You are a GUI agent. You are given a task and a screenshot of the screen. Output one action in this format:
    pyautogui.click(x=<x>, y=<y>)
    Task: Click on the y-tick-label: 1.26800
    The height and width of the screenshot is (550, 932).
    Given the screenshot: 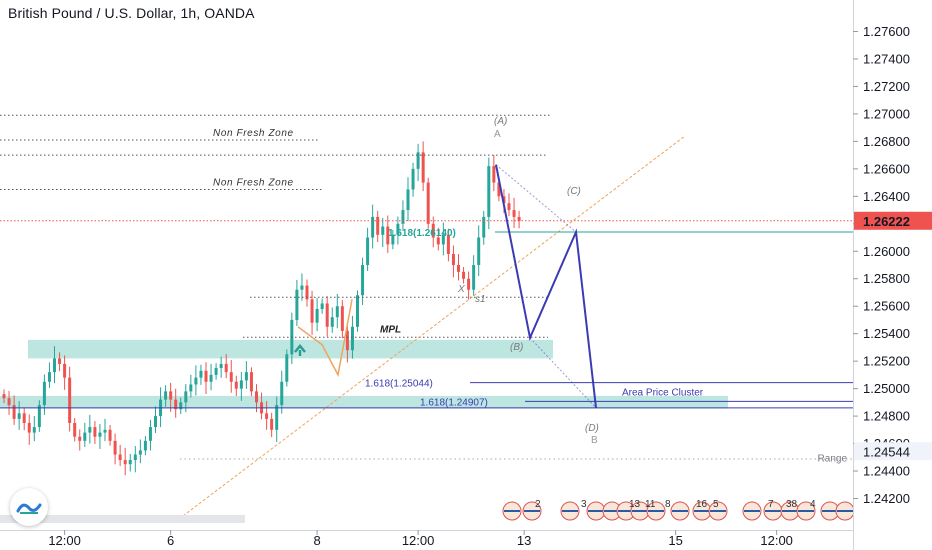 What is the action you would take?
    pyautogui.click(x=886, y=141)
    